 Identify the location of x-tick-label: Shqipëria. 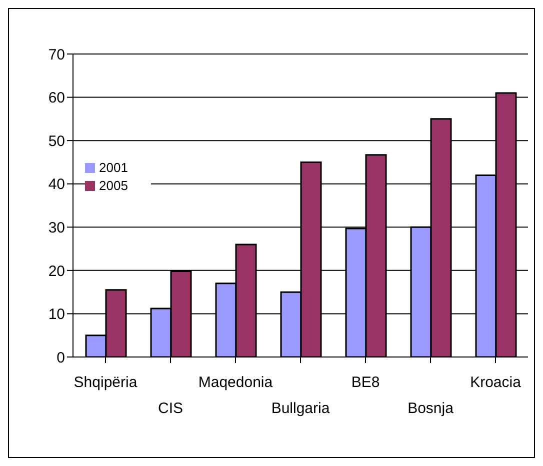
(106, 382).